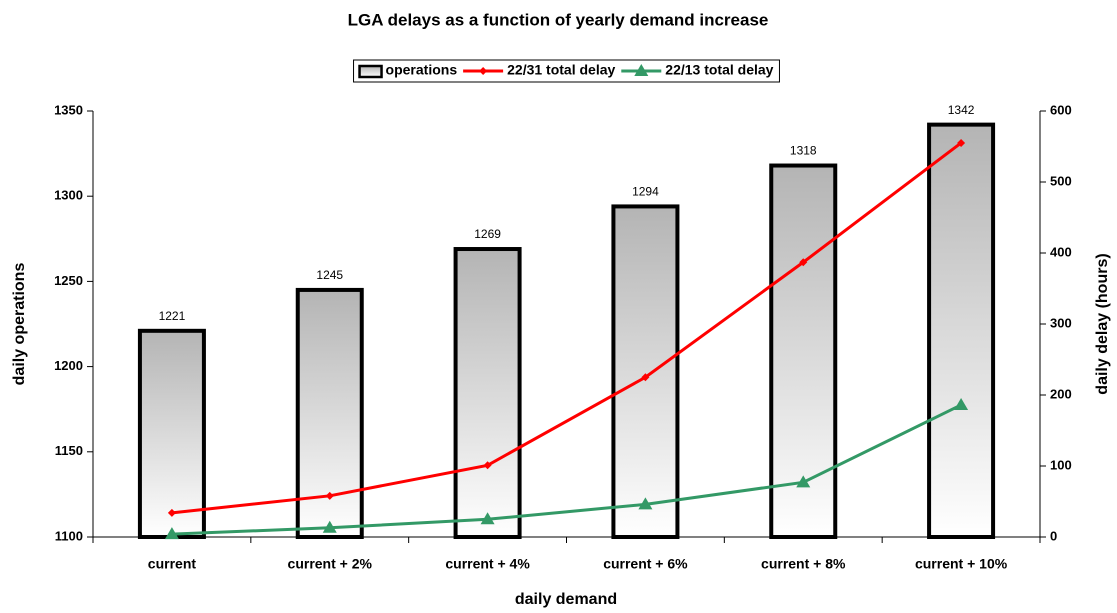 The height and width of the screenshot is (613, 1117). What do you see at coordinates (1053, 535) in the screenshot?
I see `y2-tick-label: 0` at bounding box center [1053, 535].